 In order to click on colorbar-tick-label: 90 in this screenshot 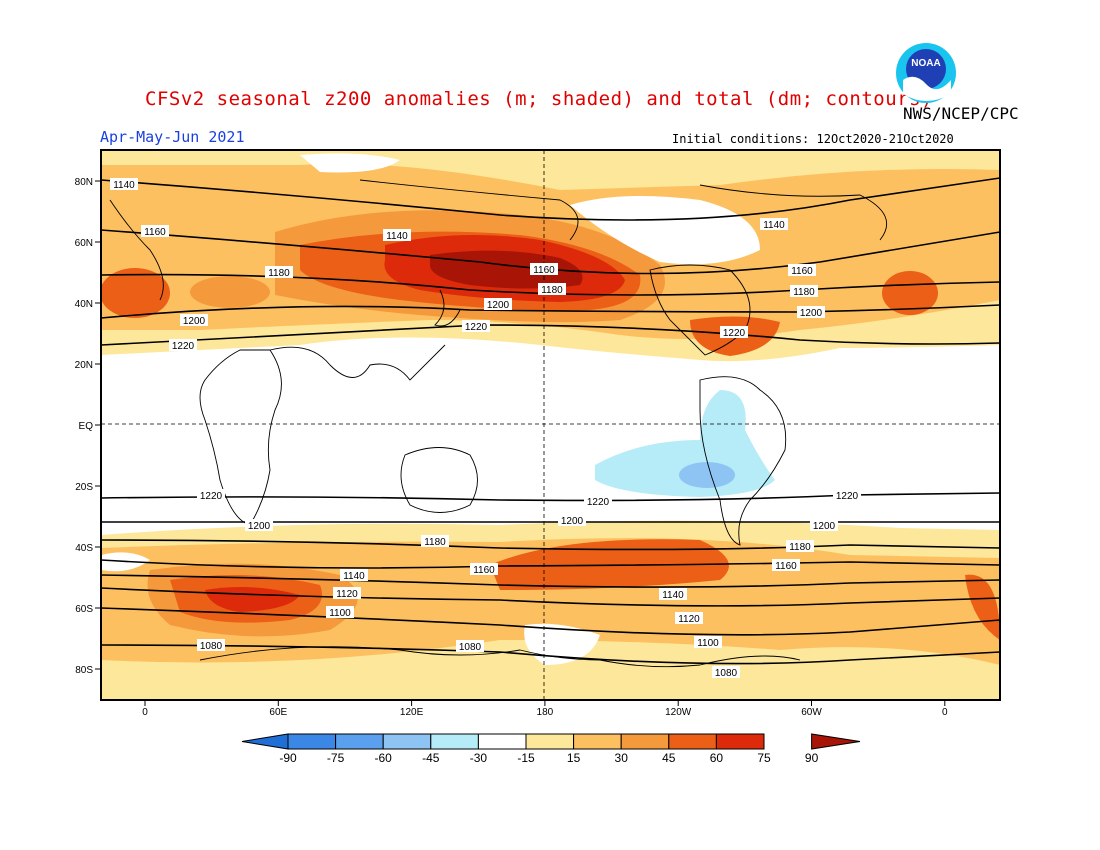, I will do `click(812, 758)`.